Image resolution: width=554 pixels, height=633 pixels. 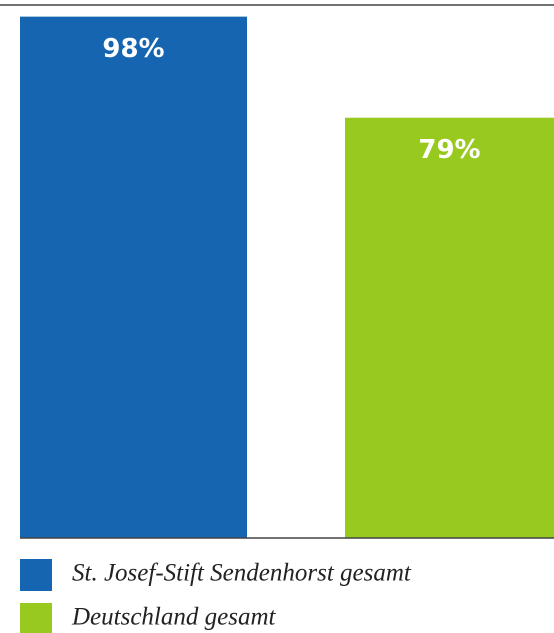 What do you see at coordinates (242, 573) in the screenshot?
I see `legend-label: St. Josef-Stift Sendenhorst gesamt` at bounding box center [242, 573].